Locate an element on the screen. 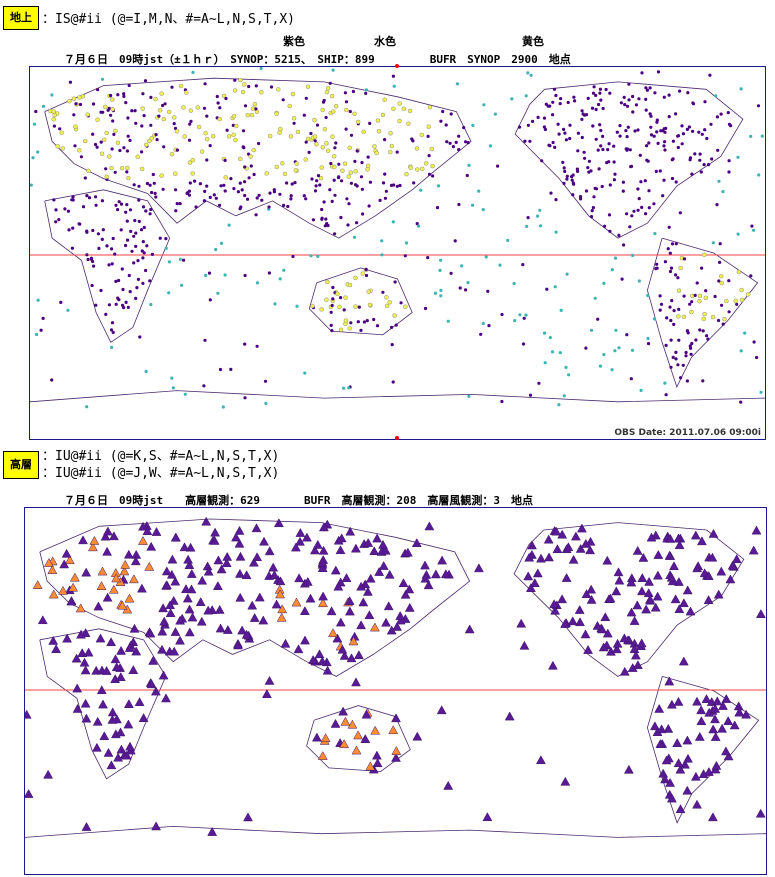  coastline-antarctica is located at coordinates (397, 396).